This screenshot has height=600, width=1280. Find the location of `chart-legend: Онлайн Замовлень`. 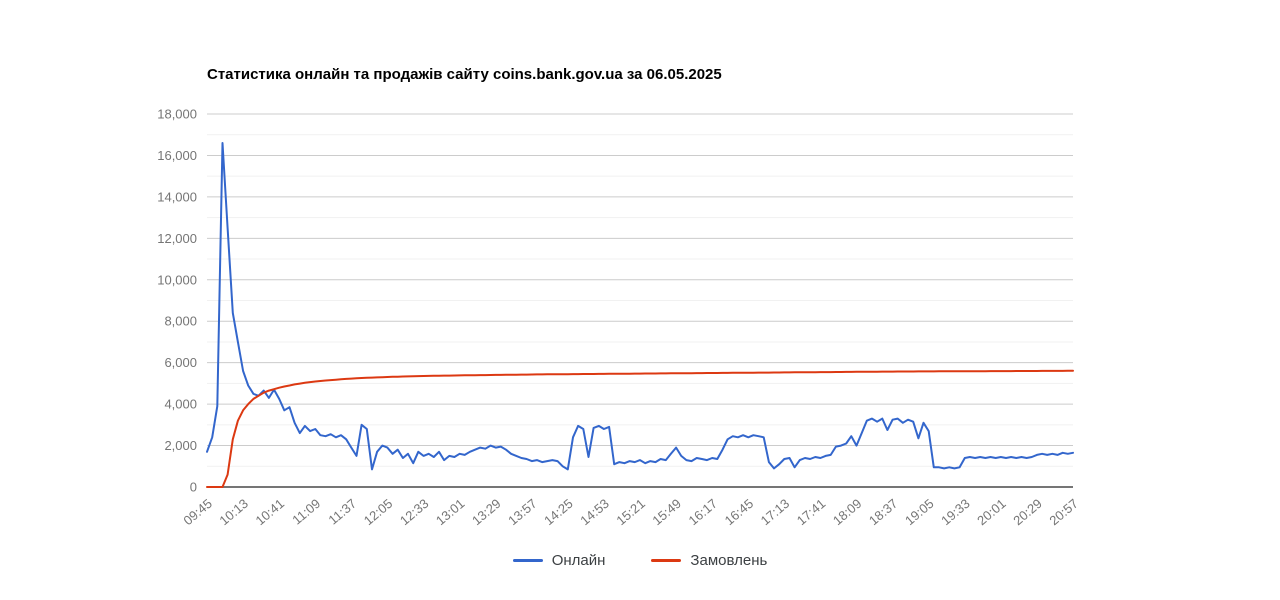

chart-legend: Онлайн Замовлень is located at coordinates (640, 560).